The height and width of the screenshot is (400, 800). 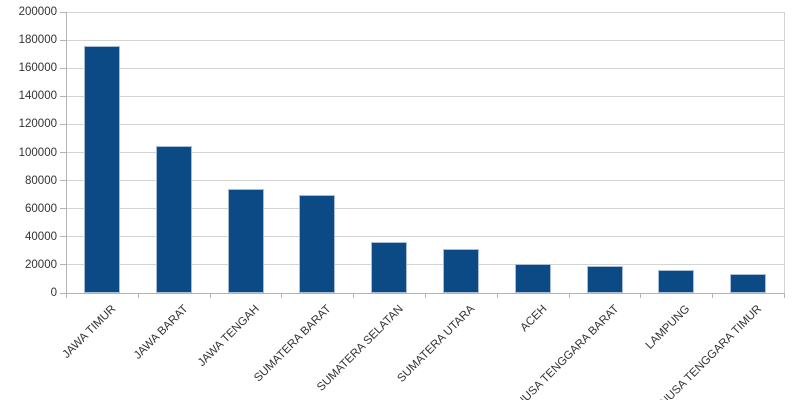 I want to click on bar-jawa-tengah, so click(x=245, y=241).